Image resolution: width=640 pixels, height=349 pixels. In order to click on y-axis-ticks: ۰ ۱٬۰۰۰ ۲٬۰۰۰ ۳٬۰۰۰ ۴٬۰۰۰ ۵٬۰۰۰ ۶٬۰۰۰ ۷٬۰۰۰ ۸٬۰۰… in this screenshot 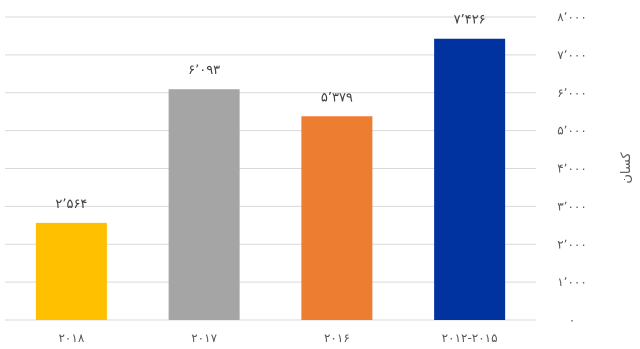, I will do `click(572, 168)`.